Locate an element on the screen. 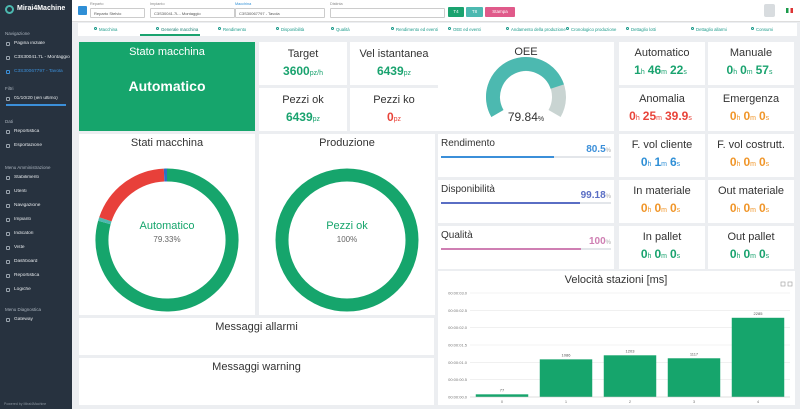 This screenshot has width=800, height=409. oee-line: 79.84% is located at coordinates (526, 117).